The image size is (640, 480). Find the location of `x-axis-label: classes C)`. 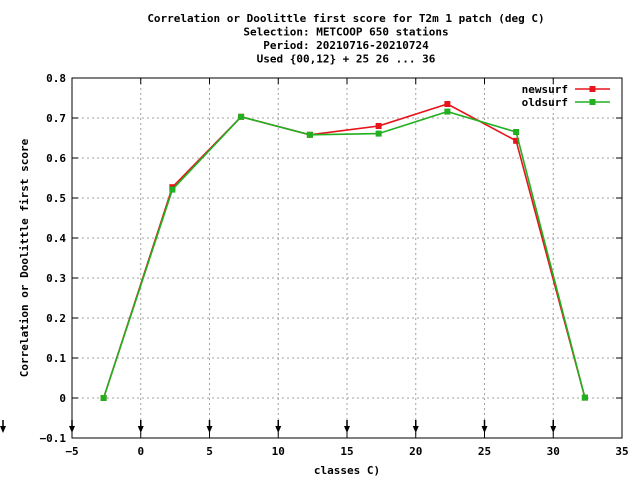

x-axis-label: classes C) is located at coordinates (347, 470).